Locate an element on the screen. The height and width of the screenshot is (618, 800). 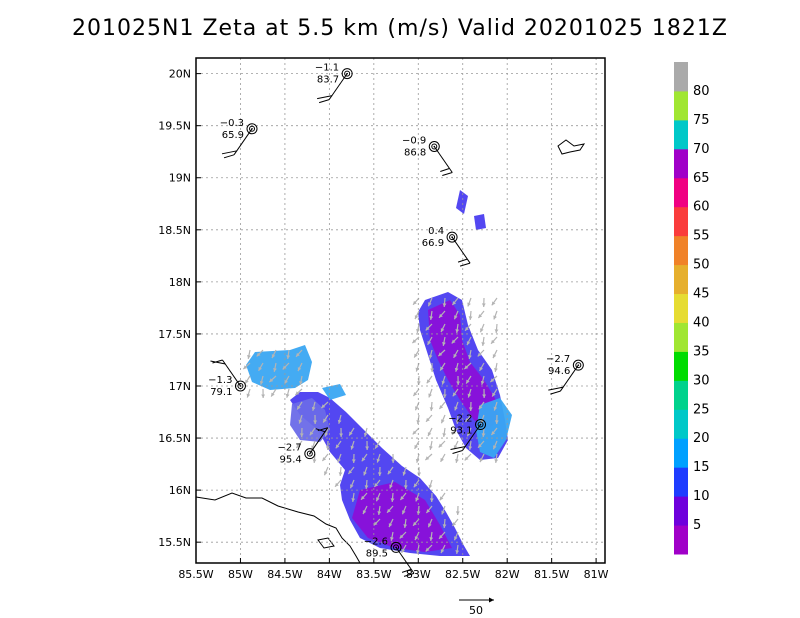
colorbar-label: 60 is located at coordinates (701, 207).